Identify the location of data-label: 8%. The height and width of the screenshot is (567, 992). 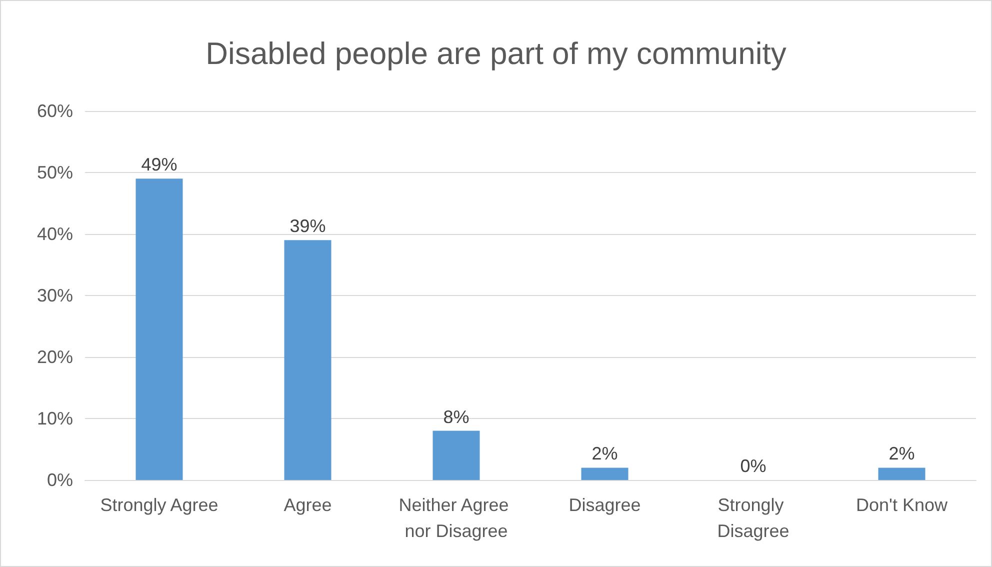
(456, 416).